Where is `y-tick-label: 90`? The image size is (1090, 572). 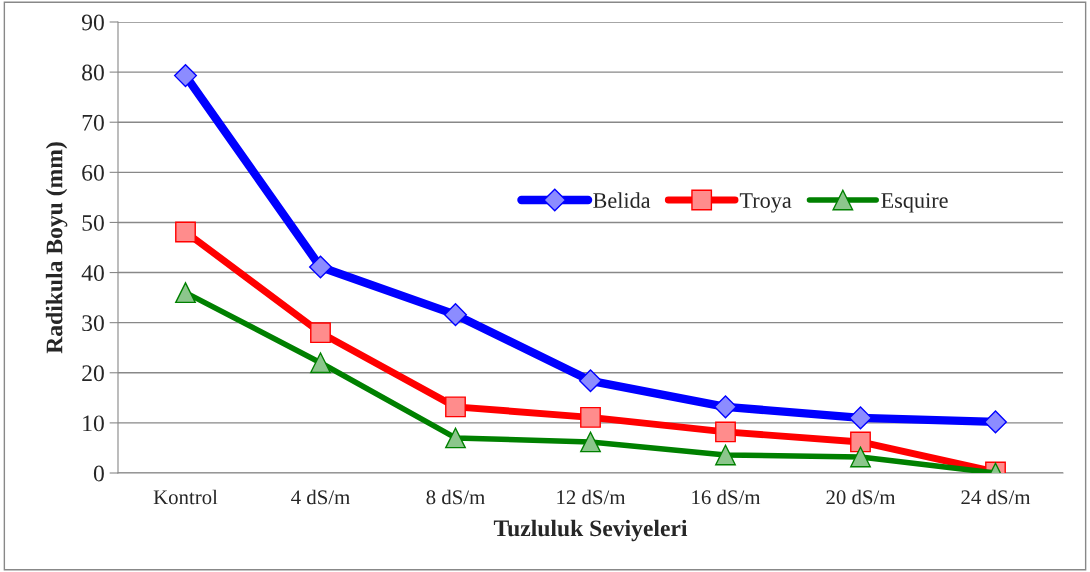
y-tick-label: 90 is located at coordinates (92, 22).